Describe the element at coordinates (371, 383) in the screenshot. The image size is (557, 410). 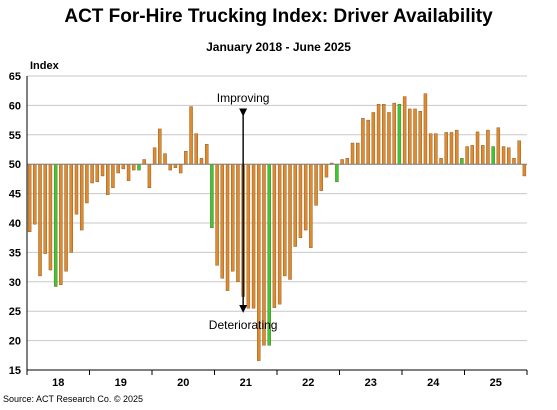
I see `x-tick-label: 23` at that location.